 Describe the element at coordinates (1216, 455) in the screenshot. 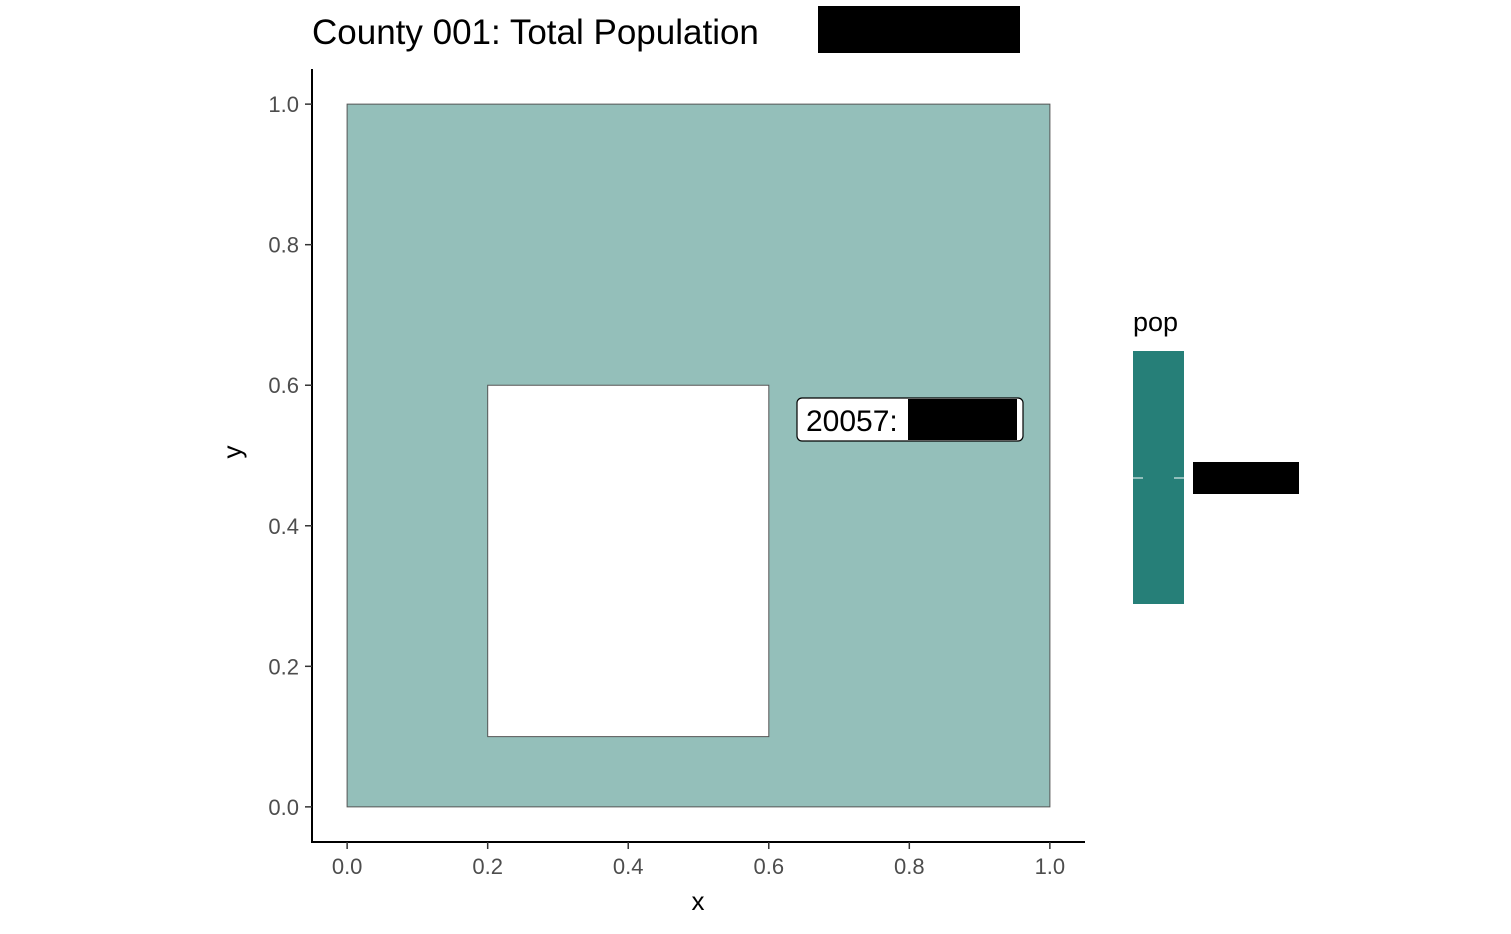

I see `legend: pop` at that location.